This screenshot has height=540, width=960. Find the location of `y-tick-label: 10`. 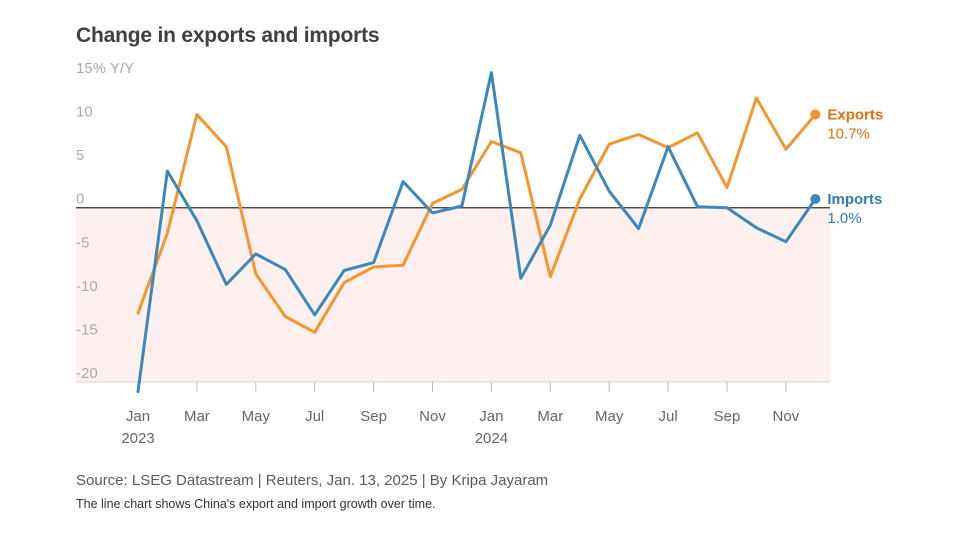

y-tick-label: 10 is located at coordinates (84, 112).